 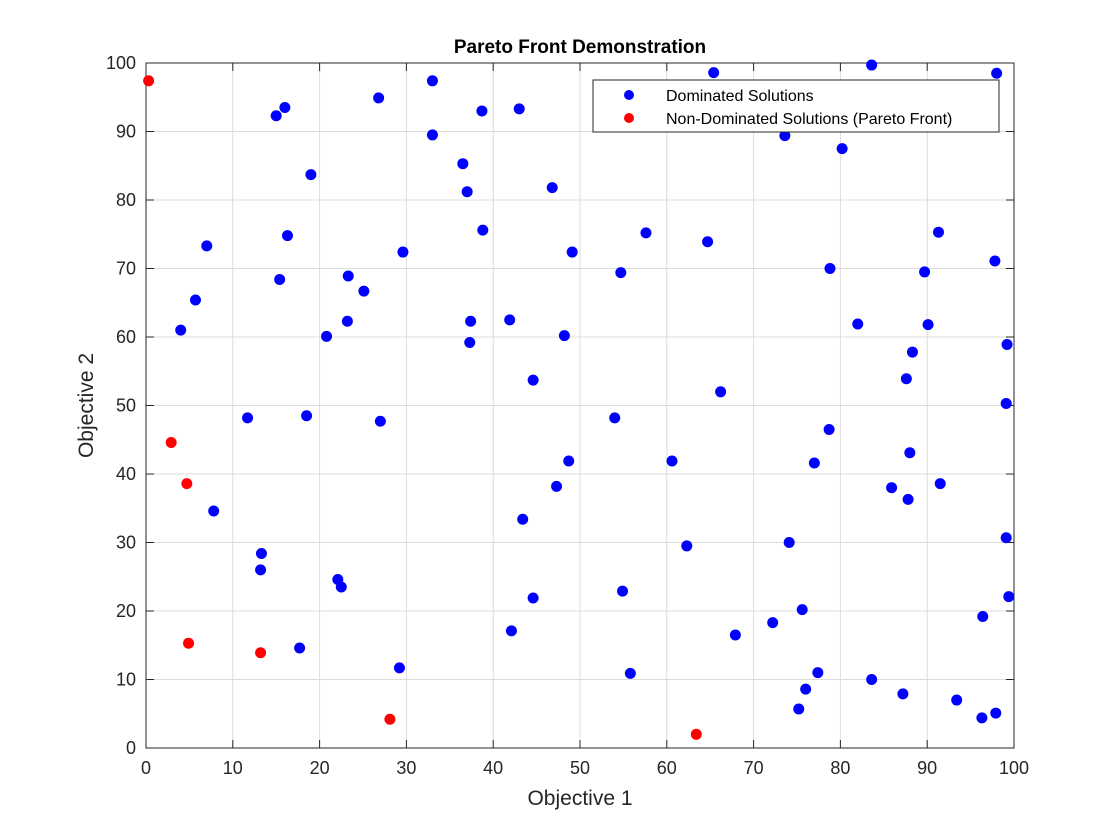 I want to click on x-tick-label: 90, so click(x=927, y=768).